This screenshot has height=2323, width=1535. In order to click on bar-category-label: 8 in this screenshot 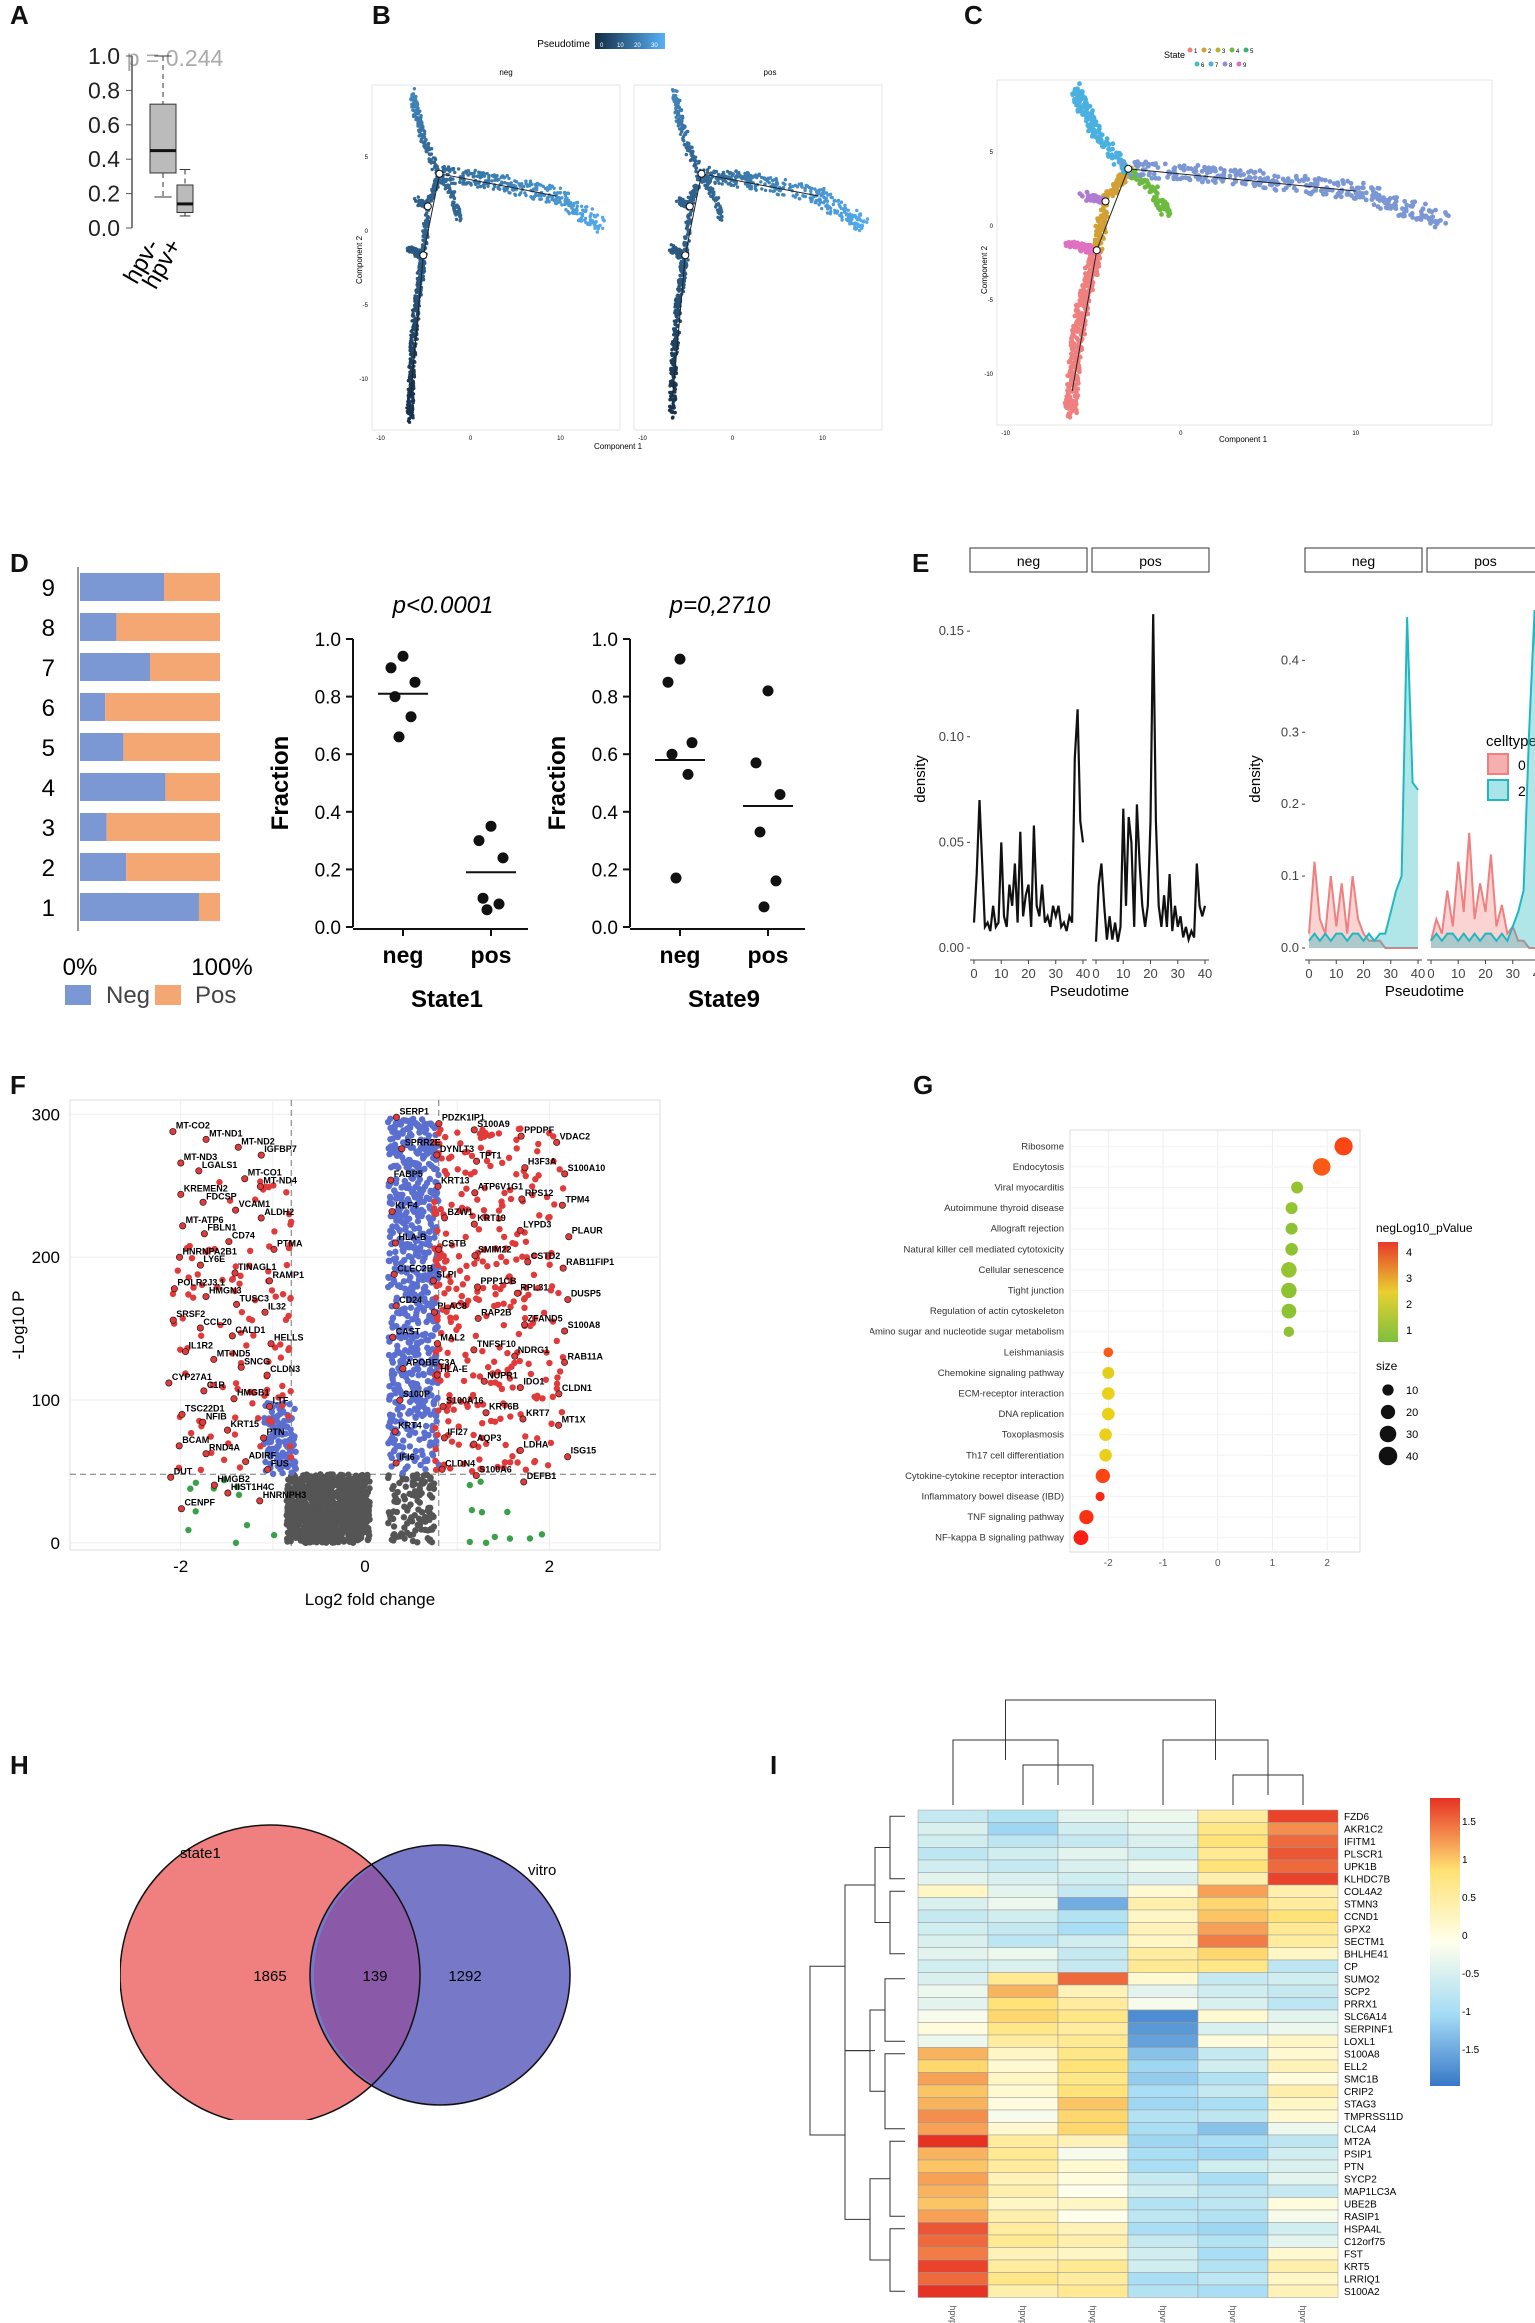, I will do `click(48, 628)`.